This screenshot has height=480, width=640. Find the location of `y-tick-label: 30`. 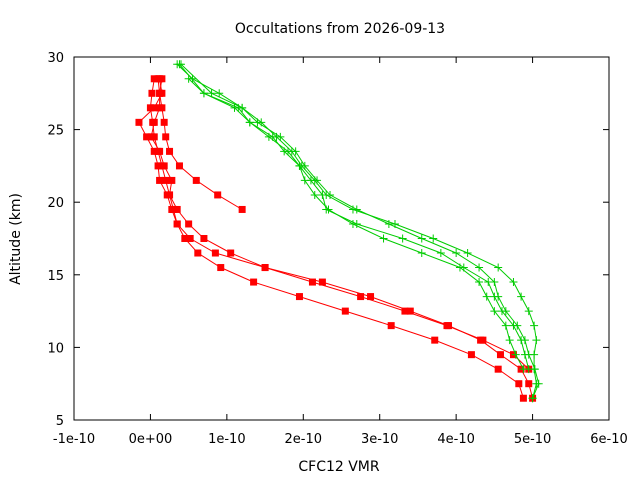

y-tick-label: 30 is located at coordinates (55, 58).